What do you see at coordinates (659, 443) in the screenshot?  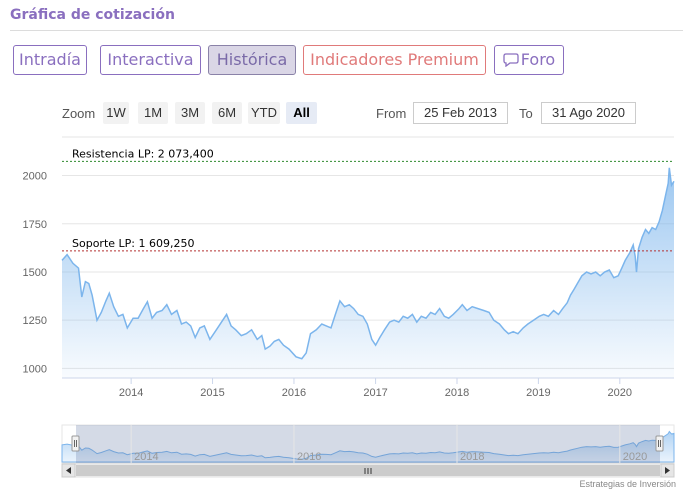 I see `navigator-right-handle` at bounding box center [659, 443].